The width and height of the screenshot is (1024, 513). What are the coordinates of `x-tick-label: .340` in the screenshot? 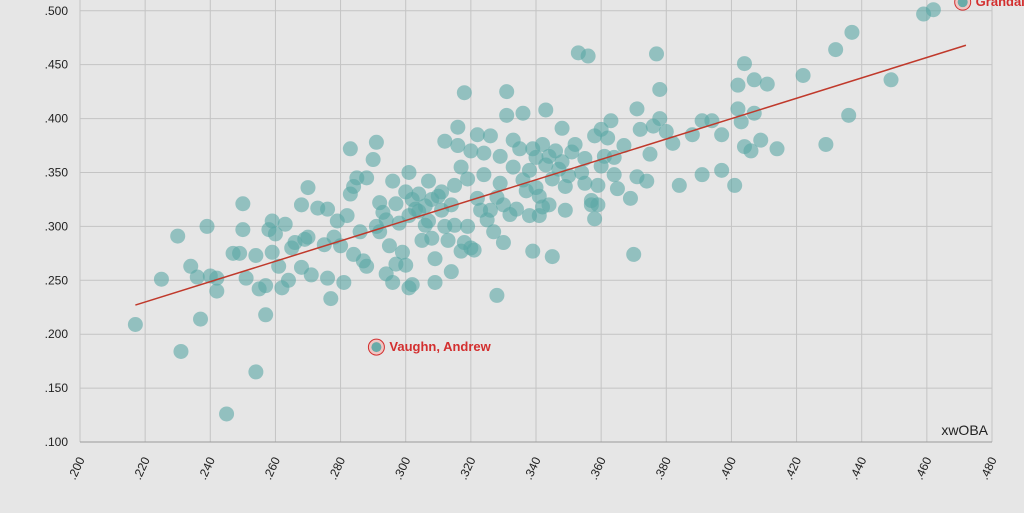 It's located at (532, 467).